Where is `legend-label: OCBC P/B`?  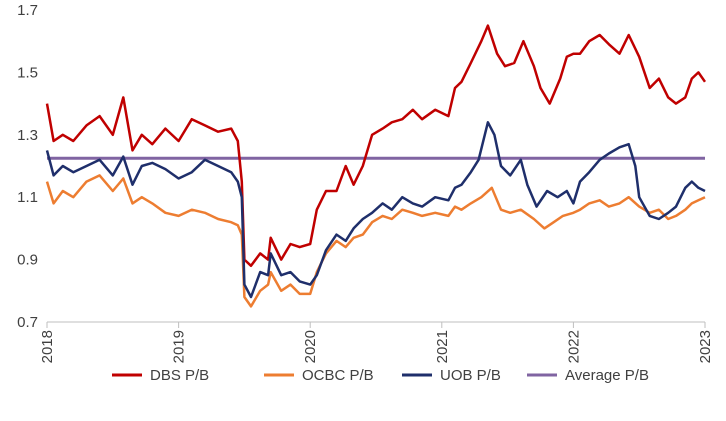
legend-label: OCBC P/B is located at coordinates (338, 375).